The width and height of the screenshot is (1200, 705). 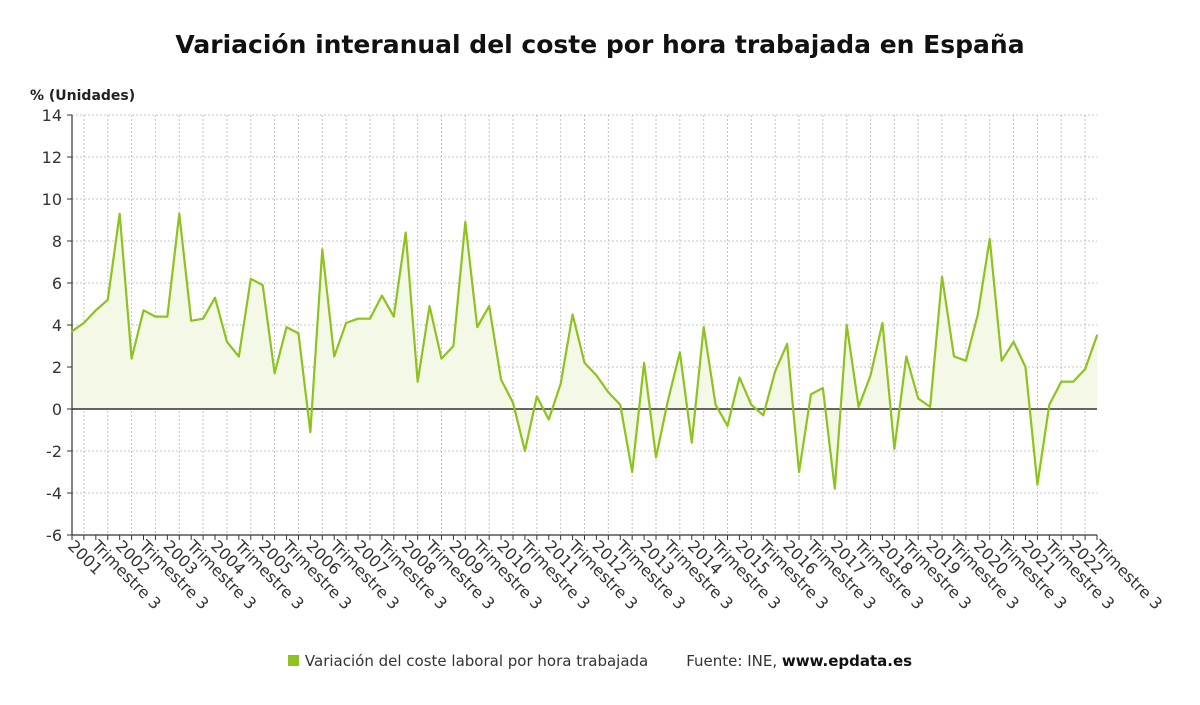 I want to click on y-axis-label: % (Unidades), so click(x=82, y=96).